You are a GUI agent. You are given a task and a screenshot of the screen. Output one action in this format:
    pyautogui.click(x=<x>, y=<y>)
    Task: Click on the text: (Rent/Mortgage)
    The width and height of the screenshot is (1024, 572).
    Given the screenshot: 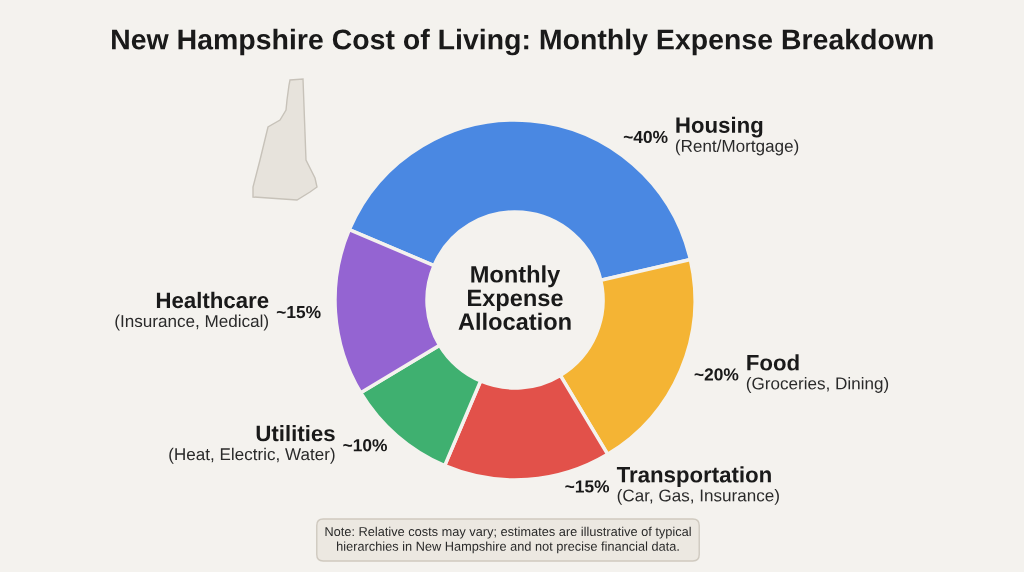 What is the action you would take?
    pyautogui.click(x=737, y=147)
    